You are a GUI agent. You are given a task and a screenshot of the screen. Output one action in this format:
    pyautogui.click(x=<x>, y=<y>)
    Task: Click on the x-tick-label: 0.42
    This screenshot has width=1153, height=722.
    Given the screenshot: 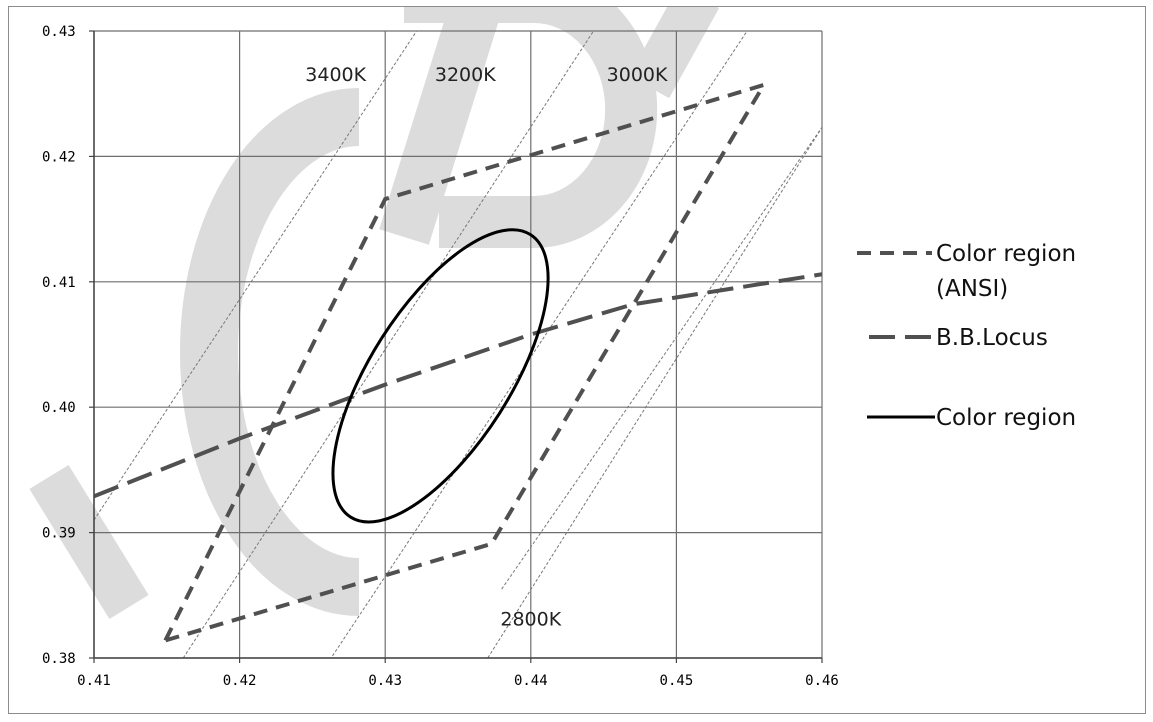 What is the action you would take?
    pyautogui.click(x=240, y=681)
    